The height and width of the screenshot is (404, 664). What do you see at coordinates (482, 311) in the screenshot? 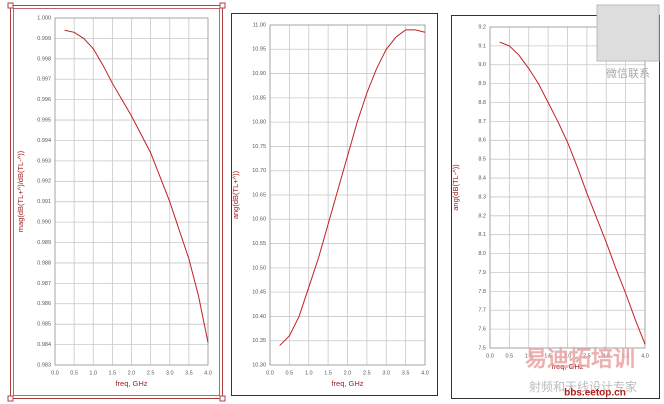
I see `y-tick-label: 7.7` at bounding box center [482, 311].